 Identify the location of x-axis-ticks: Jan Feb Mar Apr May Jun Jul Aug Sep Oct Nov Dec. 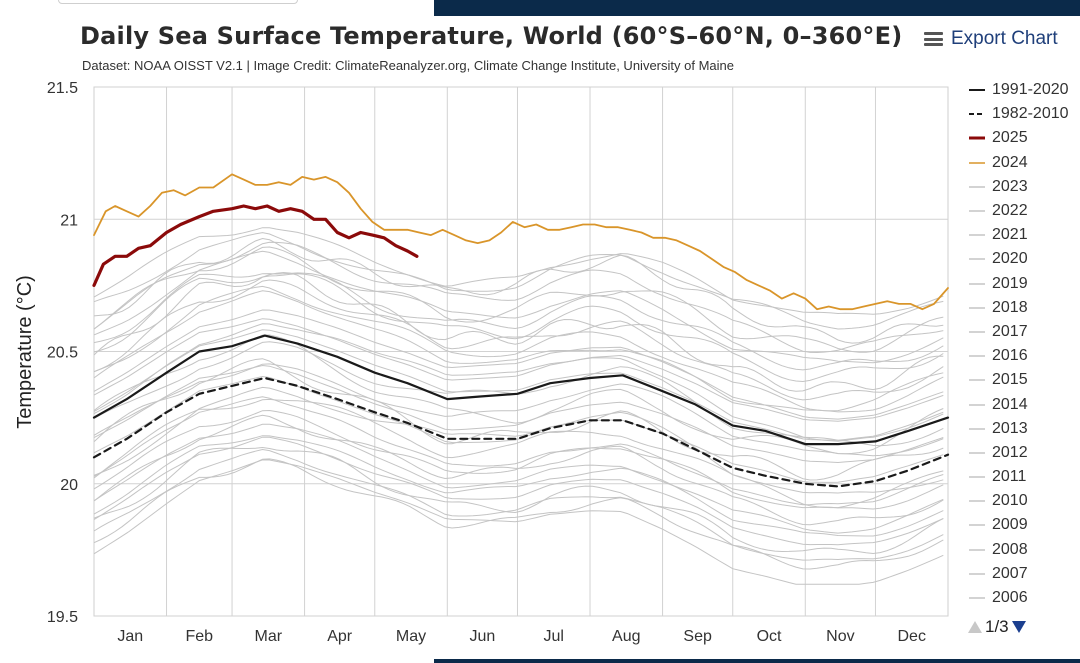
(521, 636).